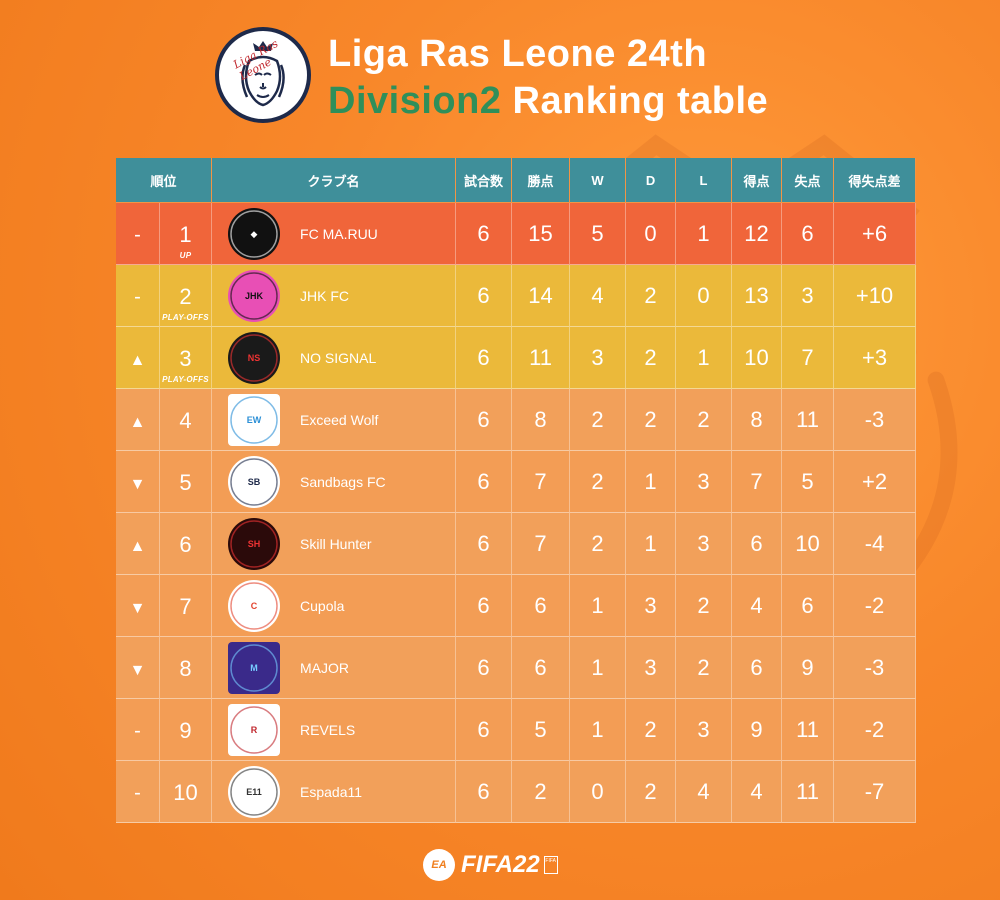 The height and width of the screenshot is (900, 1000). I want to click on trend-cell: ▲, so click(138, 358).